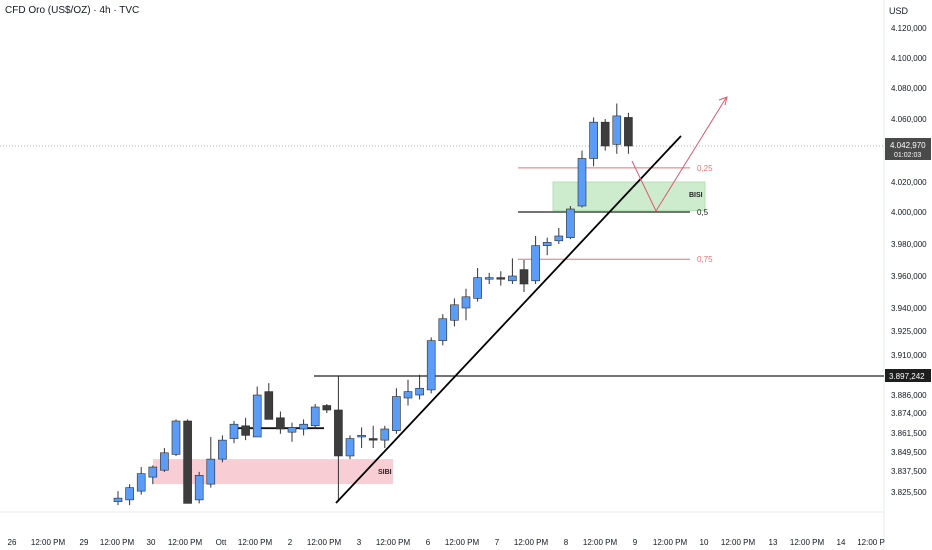 The image size is (932, 550). What do you see at coordinates (909, 58) in the screenshot?
I see `y-tick-label: 4.100,000` at bounding box center [909, 58].